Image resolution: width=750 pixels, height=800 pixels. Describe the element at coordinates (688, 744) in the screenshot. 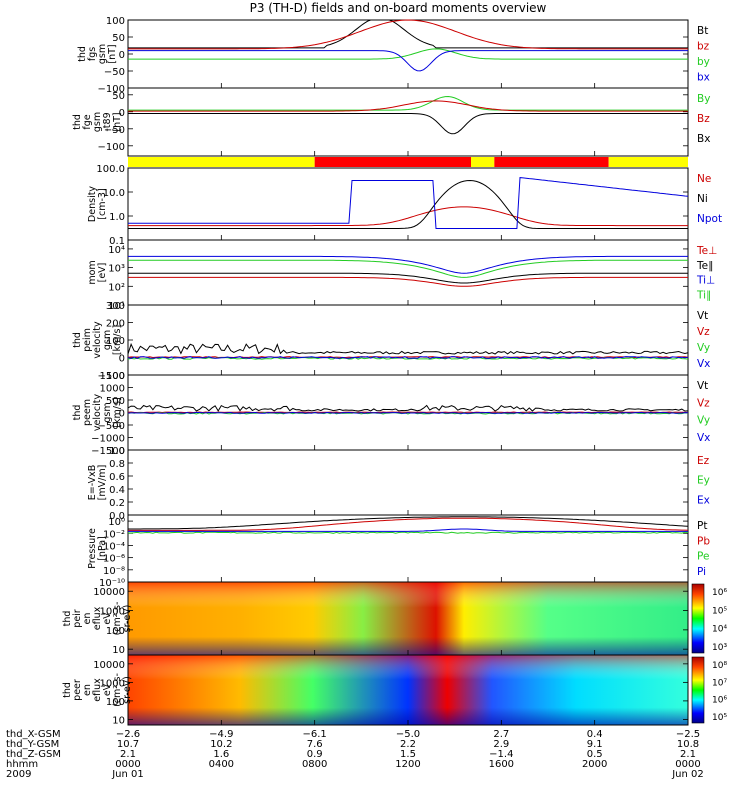

I see `xaxis-value: 10.8` at that location.